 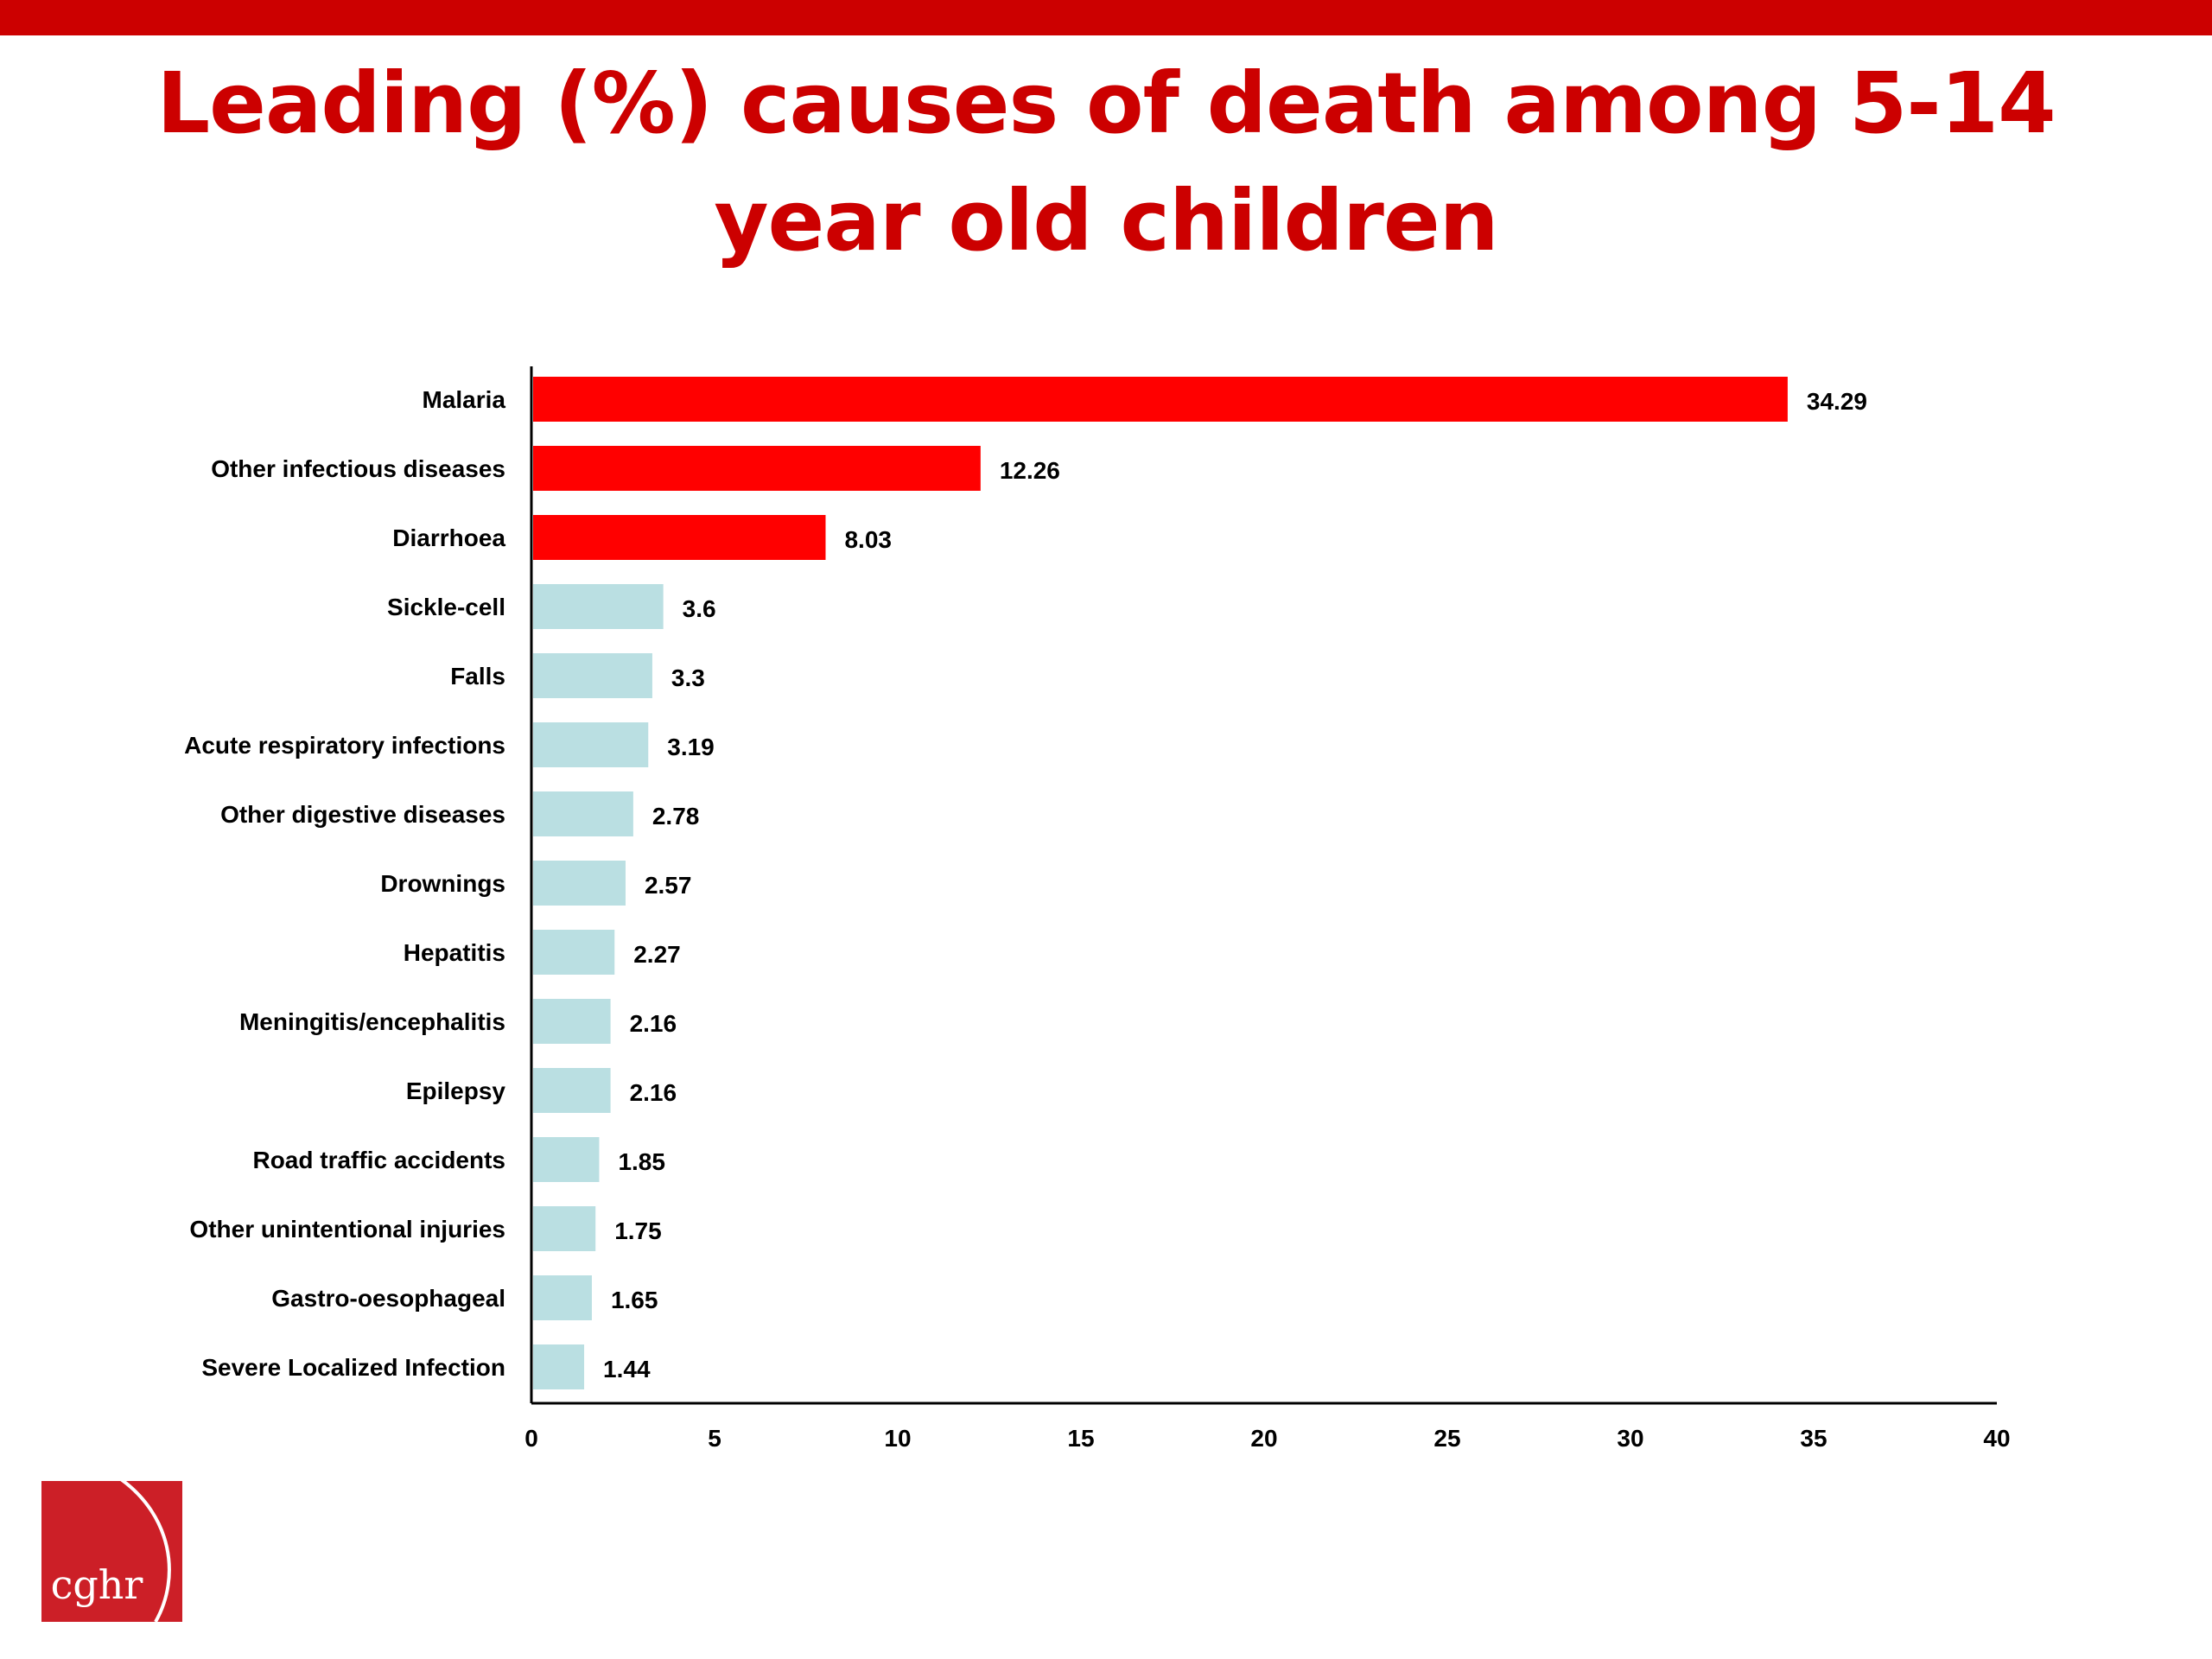 I want to click on logo-text: cghr, so click(x=97, y=1584).